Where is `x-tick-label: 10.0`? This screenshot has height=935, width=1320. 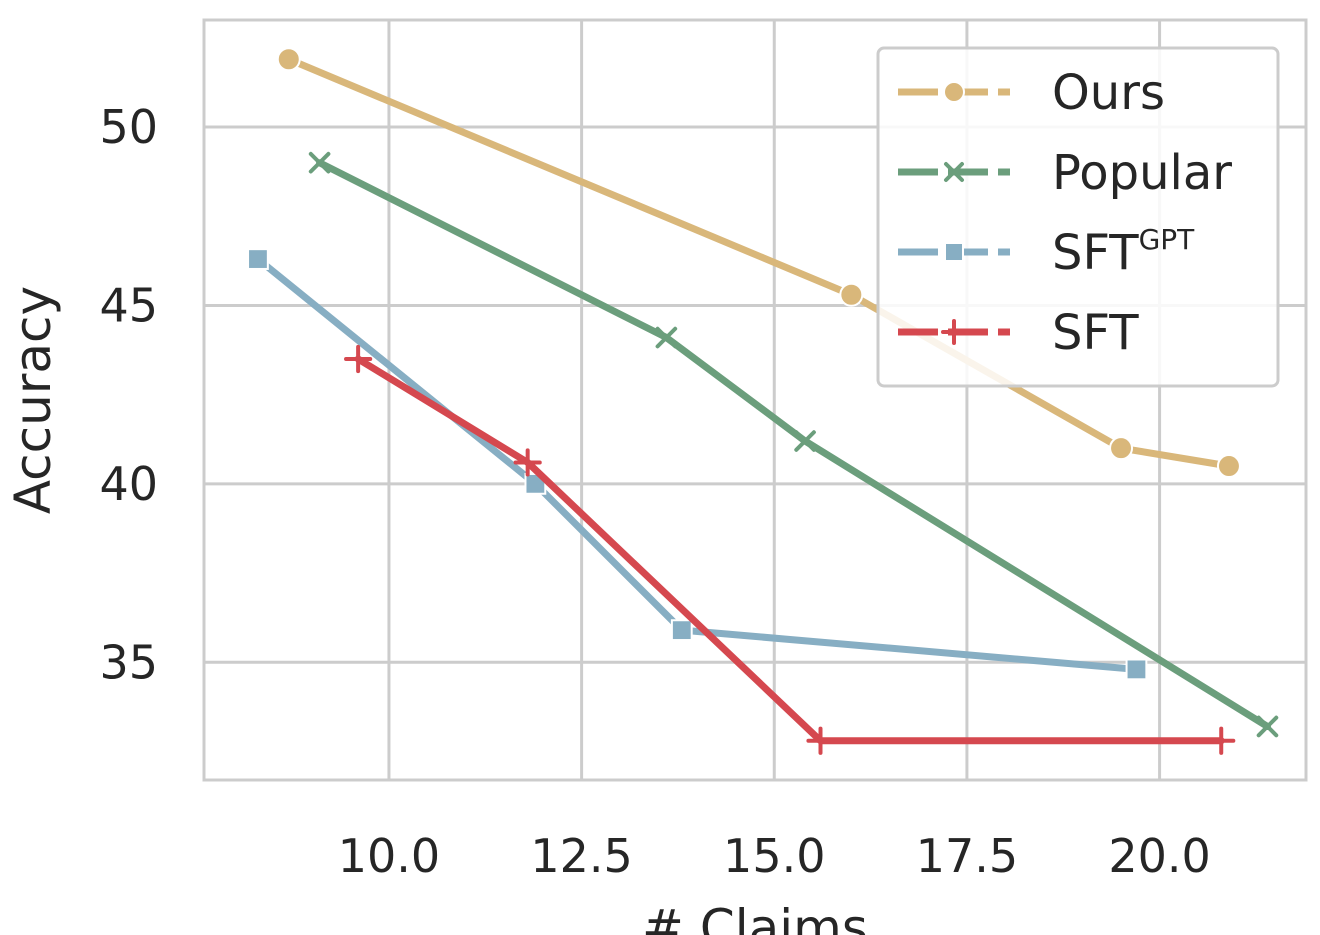 x-tick-label: 10.0 is located at coordinates (389, 856).